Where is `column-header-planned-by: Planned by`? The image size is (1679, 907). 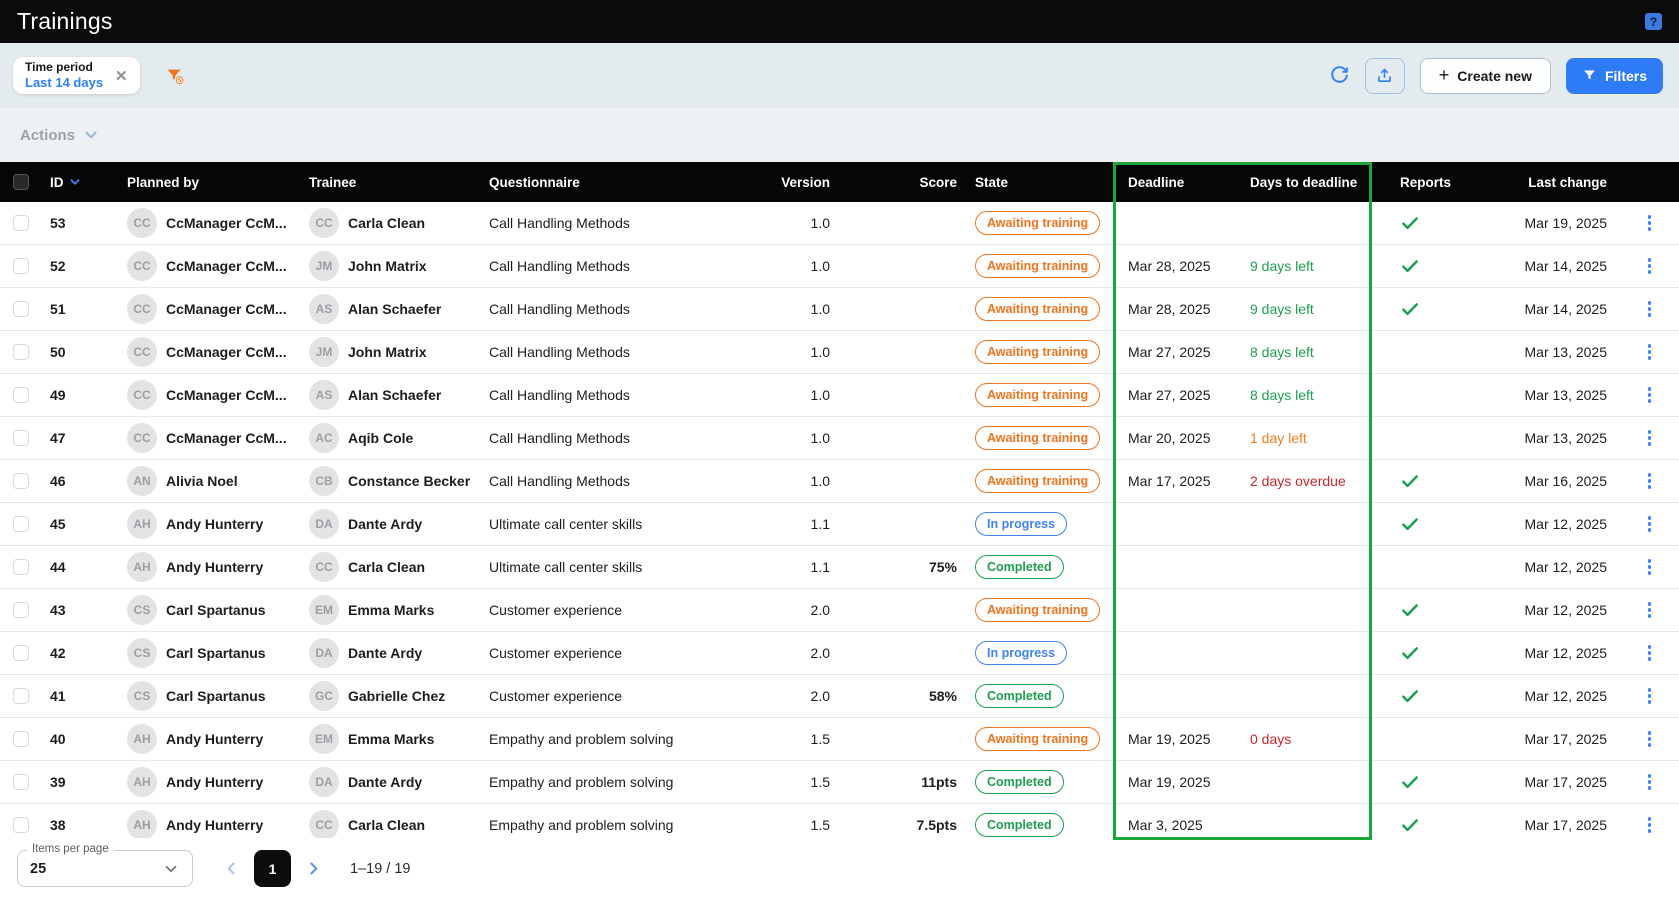 column-header-planned-by: Planned by is located at coordinates (163, 182).